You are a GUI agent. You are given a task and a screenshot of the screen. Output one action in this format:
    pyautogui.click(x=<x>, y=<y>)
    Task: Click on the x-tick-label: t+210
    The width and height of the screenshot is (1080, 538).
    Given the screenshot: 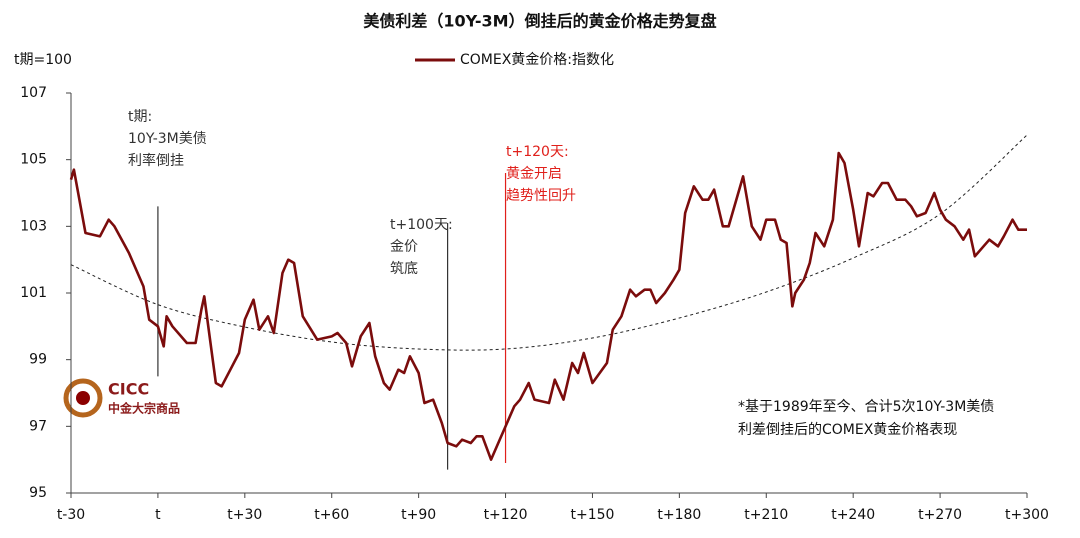 What is the action you would take?
    pyautogui.click(x=766, y=515)
    